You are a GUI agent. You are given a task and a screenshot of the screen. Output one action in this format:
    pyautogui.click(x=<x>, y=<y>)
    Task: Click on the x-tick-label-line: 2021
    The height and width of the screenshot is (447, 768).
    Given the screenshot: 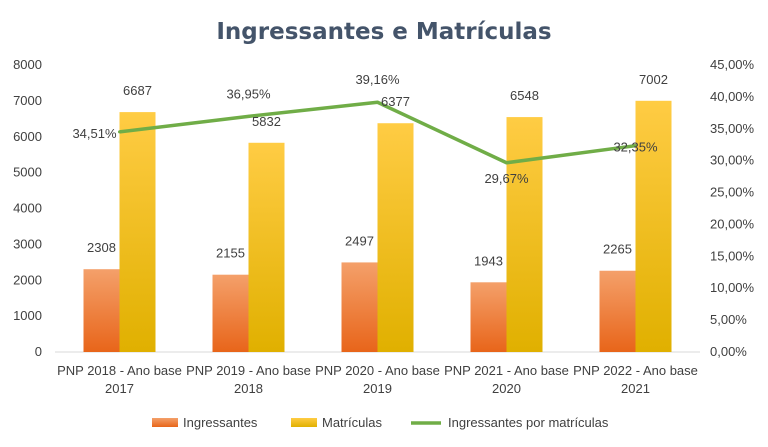 What is the action you would take?
    pyautogui.click(x=635, y=388)
    